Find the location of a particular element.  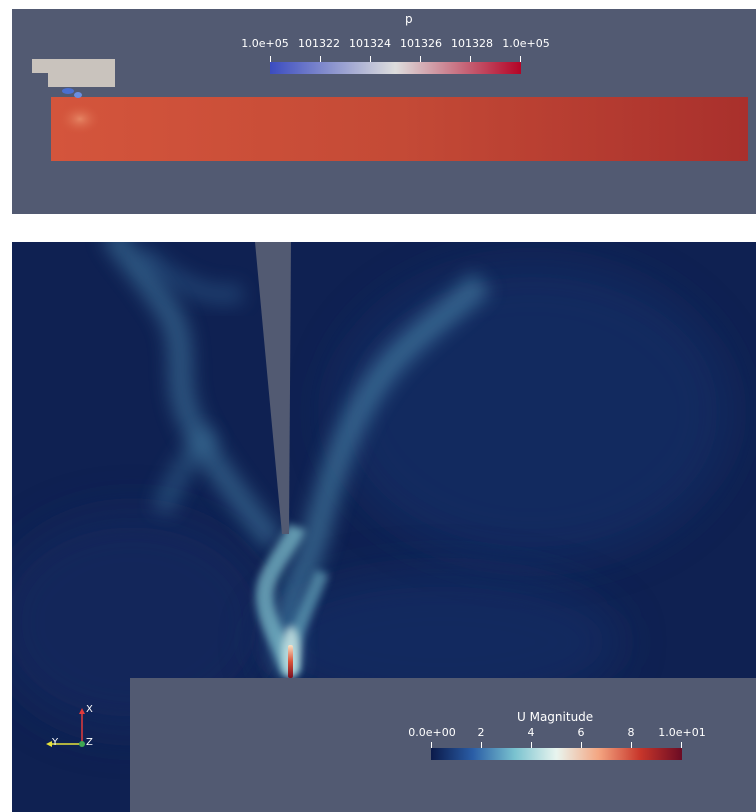

velocity-tick-label: 1.0e+01 is located at coordinates (682, 732).